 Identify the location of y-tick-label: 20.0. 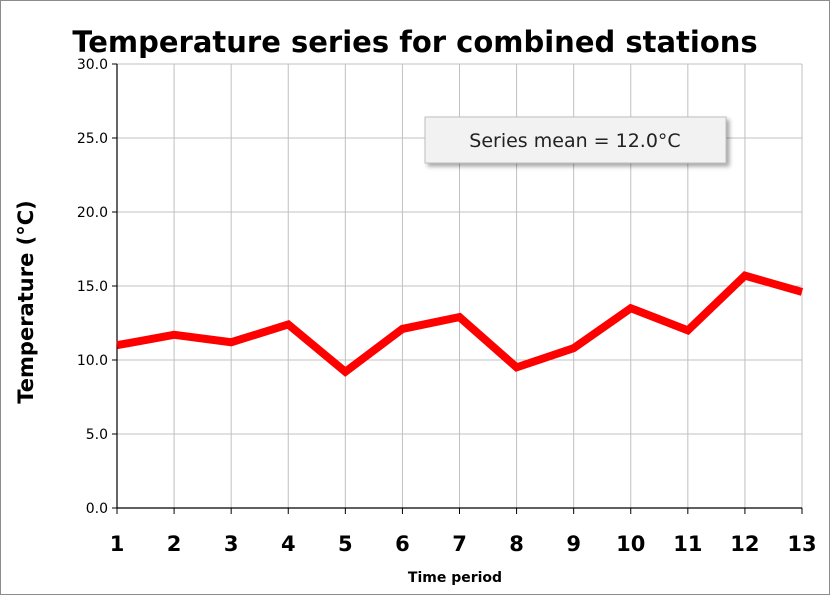
(92, 213).